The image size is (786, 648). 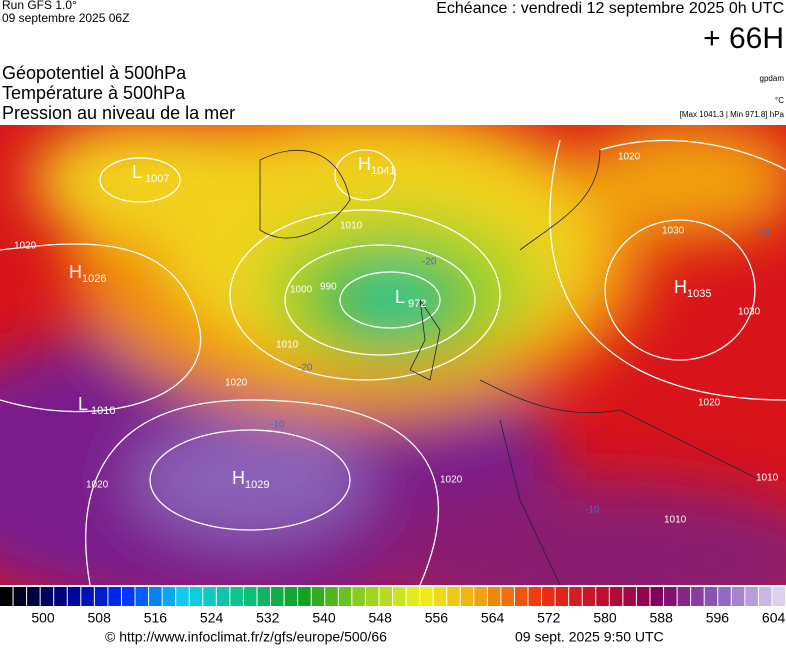 What do you see at coordinates (268, 618) in the screenshot?
I see `colorbar-label: 532` at bounding box center [268, 618].